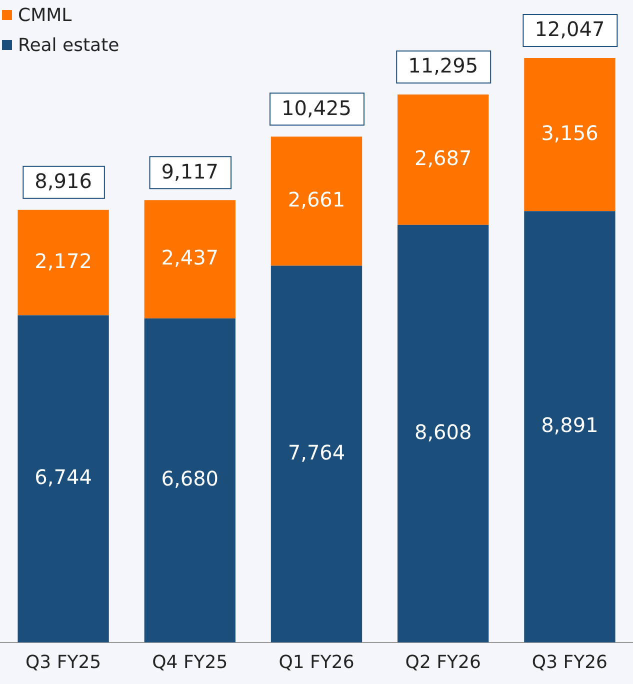  Describe the element at coordinates (63, 181) in the screenshot. I see `total-label: 8,916` at that location.